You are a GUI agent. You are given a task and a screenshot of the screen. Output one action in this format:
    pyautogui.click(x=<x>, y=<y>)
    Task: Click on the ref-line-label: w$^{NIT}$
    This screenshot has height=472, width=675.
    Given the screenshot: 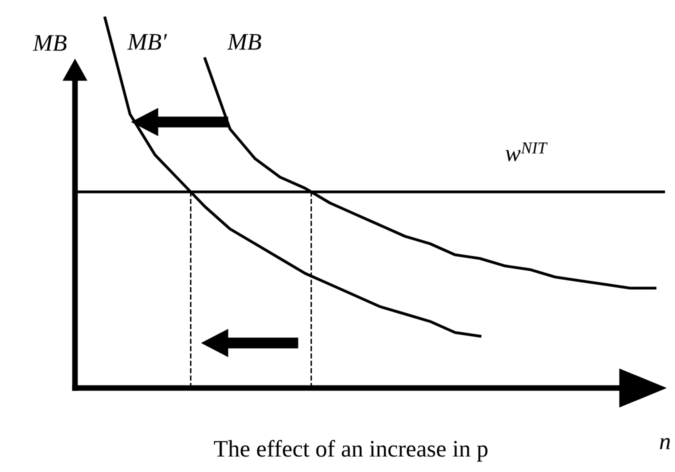 What is the action you would take?
    pyautogui.click(x=527, y=152)
    